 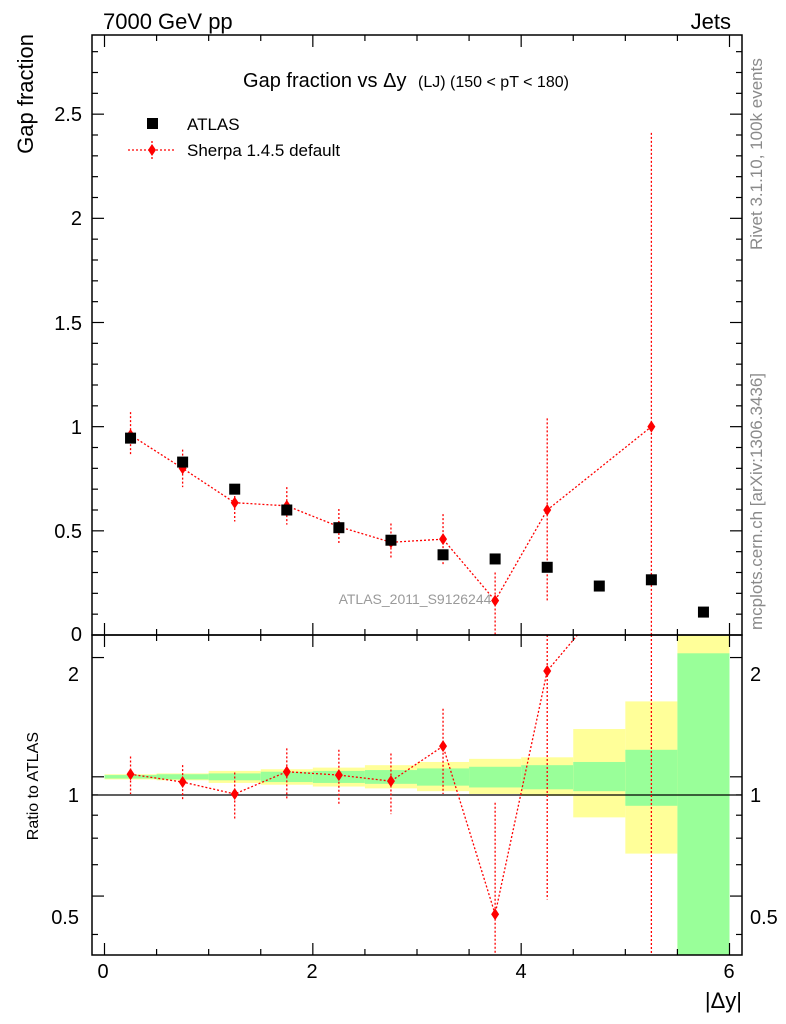 What do you see at coordinates (756, 154) in the screenshot?
I see `rivet-version-text: Rivet 3.1.10, 100k events` at bounding box center [756, 154].